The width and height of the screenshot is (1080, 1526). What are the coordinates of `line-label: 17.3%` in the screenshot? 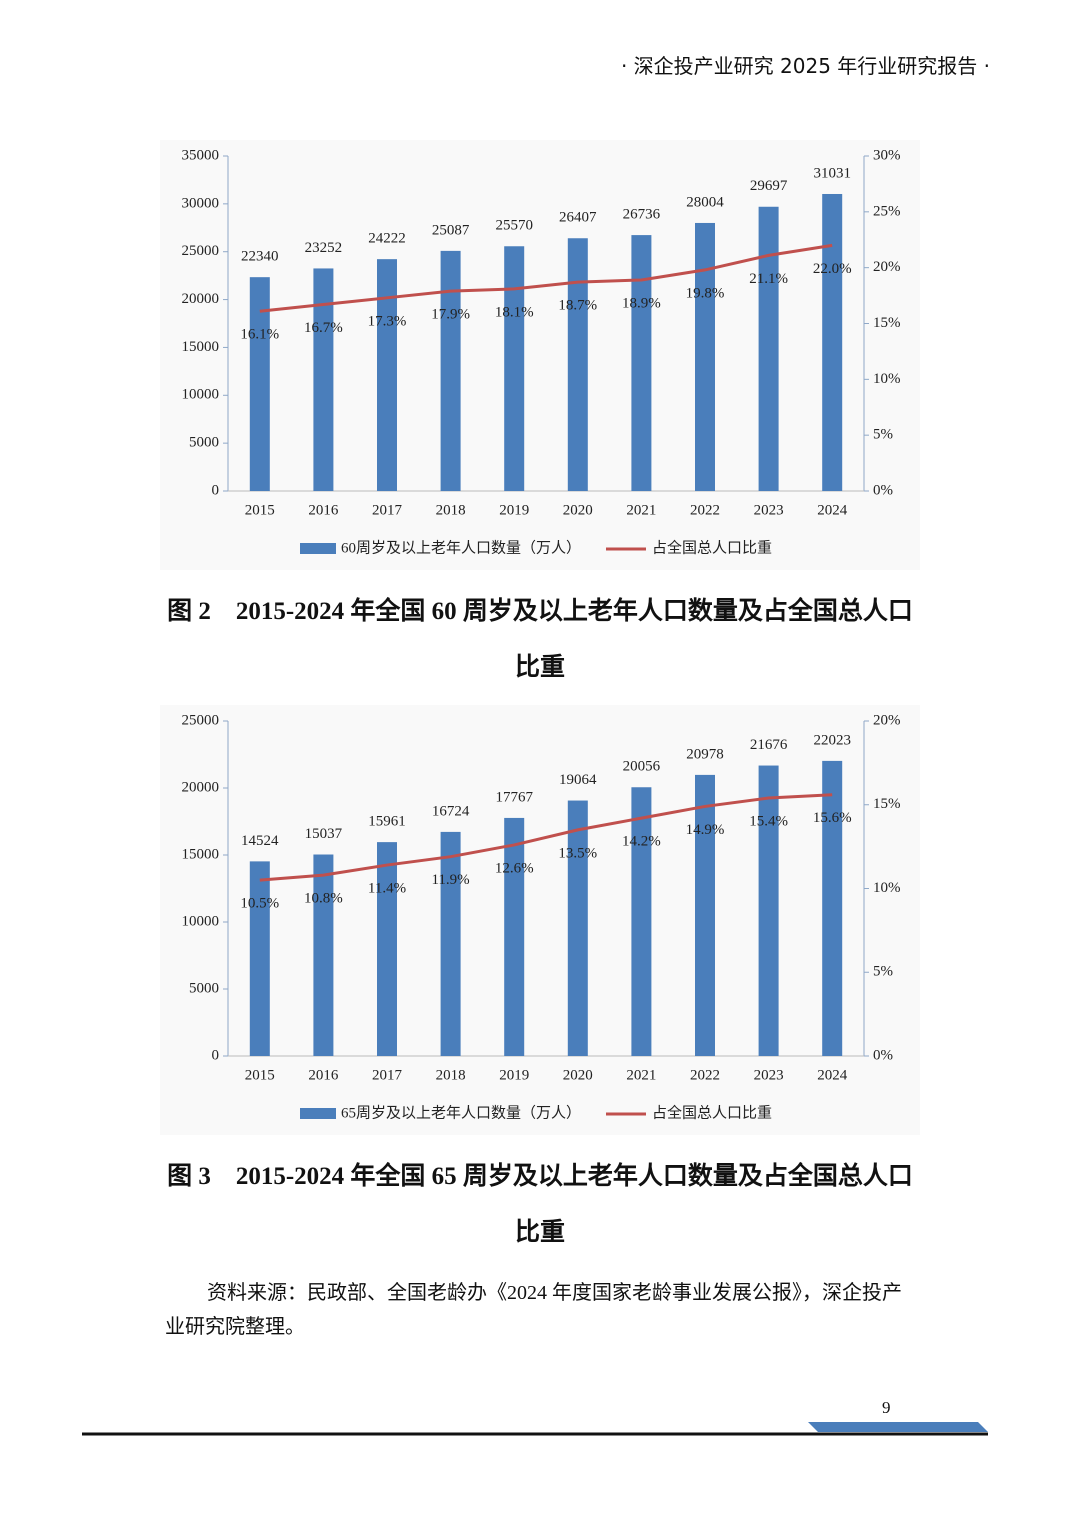 It's located at (387, 321).